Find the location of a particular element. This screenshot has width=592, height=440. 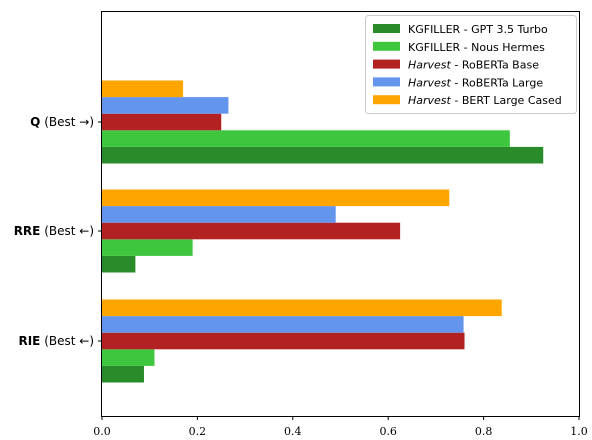

legend-entry: Harvest - RoBERTa Base is located at coordinates (473, 65).